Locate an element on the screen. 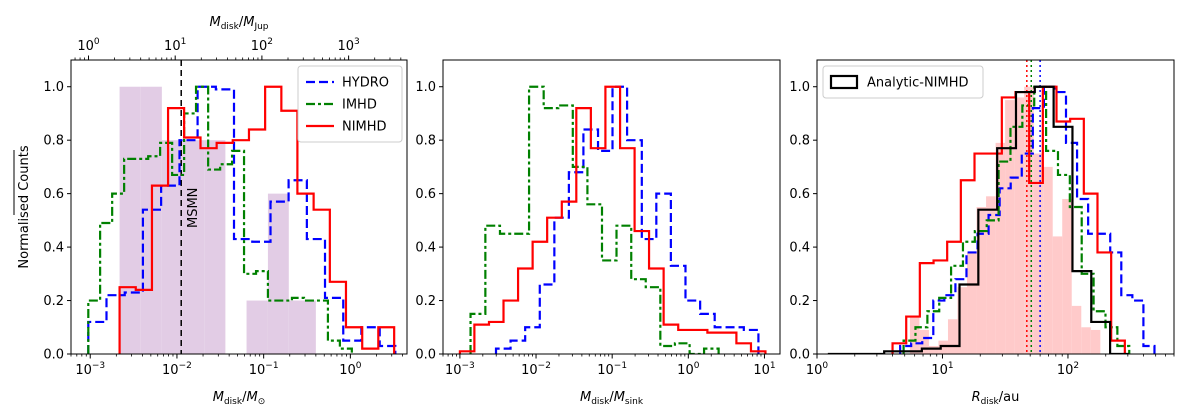 The height and width of the screenshot is (419, 1200). top-tick-label: 10² is located at coordinates (262, 45).